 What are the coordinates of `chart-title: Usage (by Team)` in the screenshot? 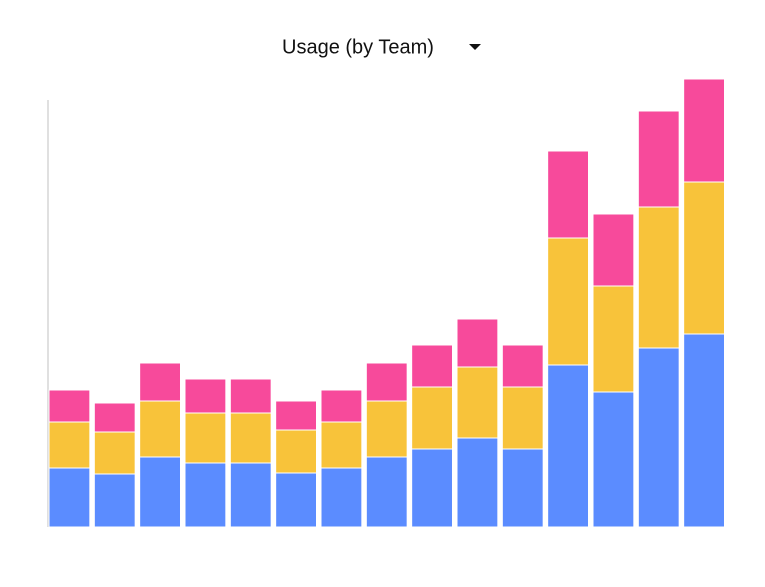 It's located at (358, 47).